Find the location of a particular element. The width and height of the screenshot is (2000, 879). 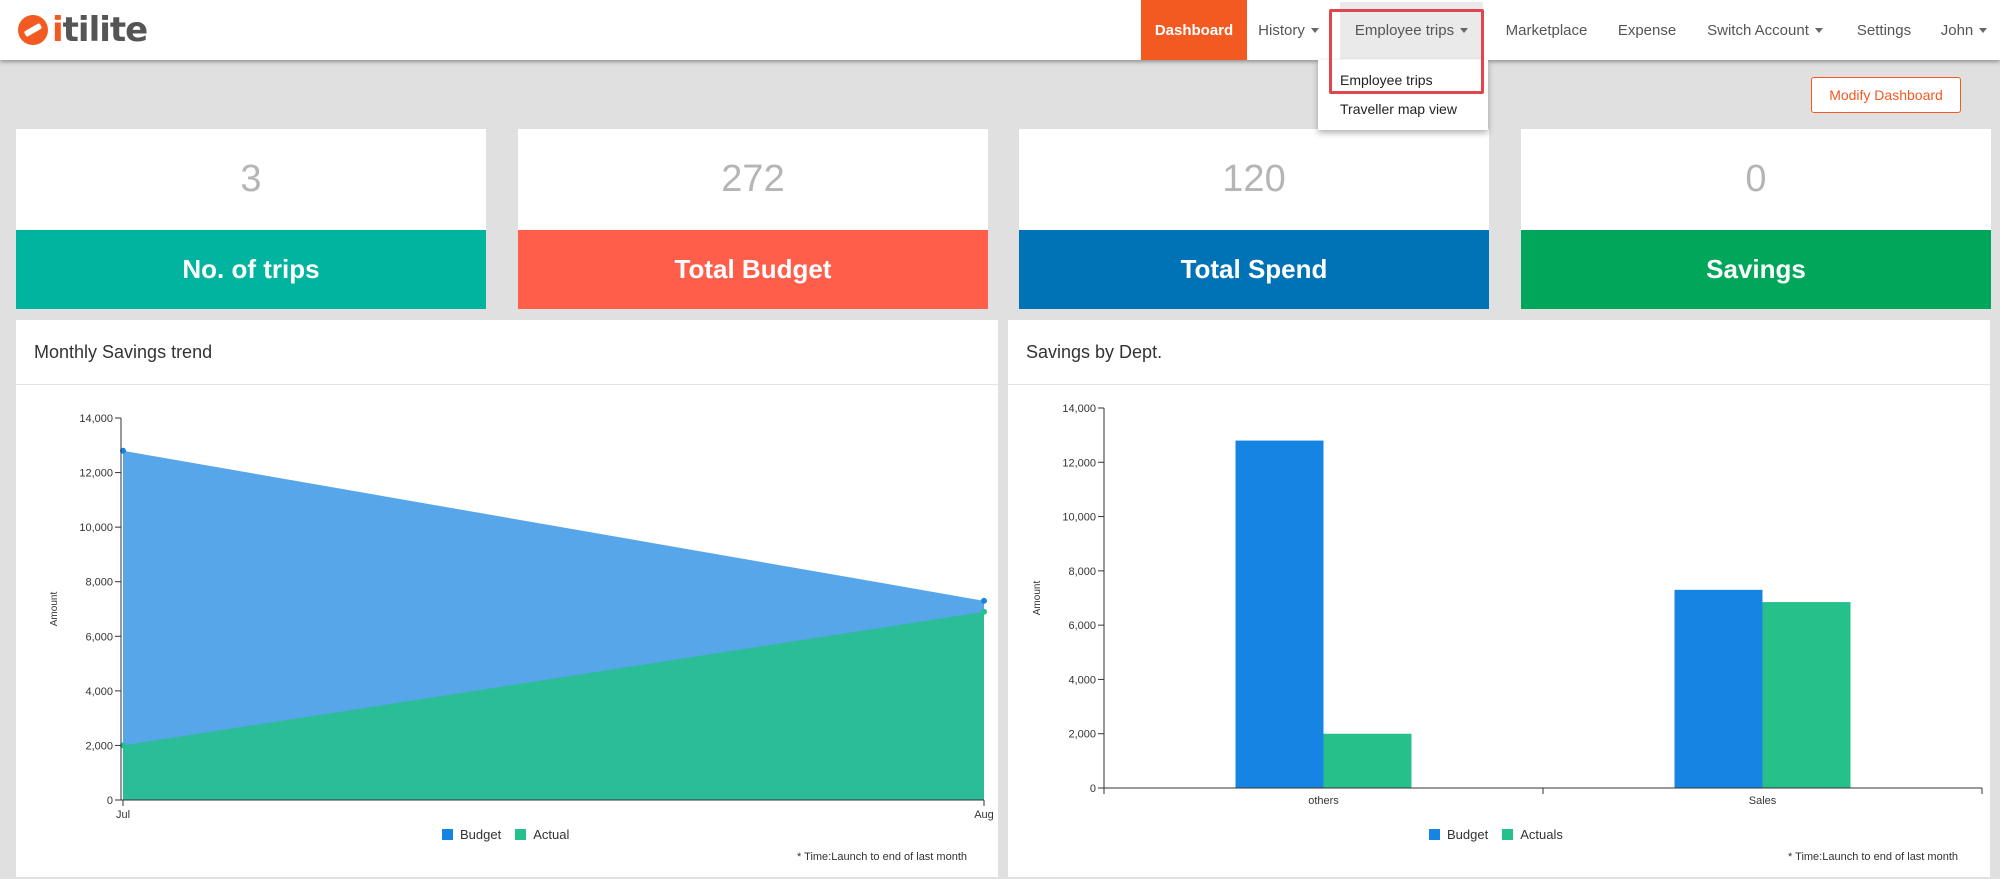

itilite-logo: itilite is located at coordinates (83, 30).